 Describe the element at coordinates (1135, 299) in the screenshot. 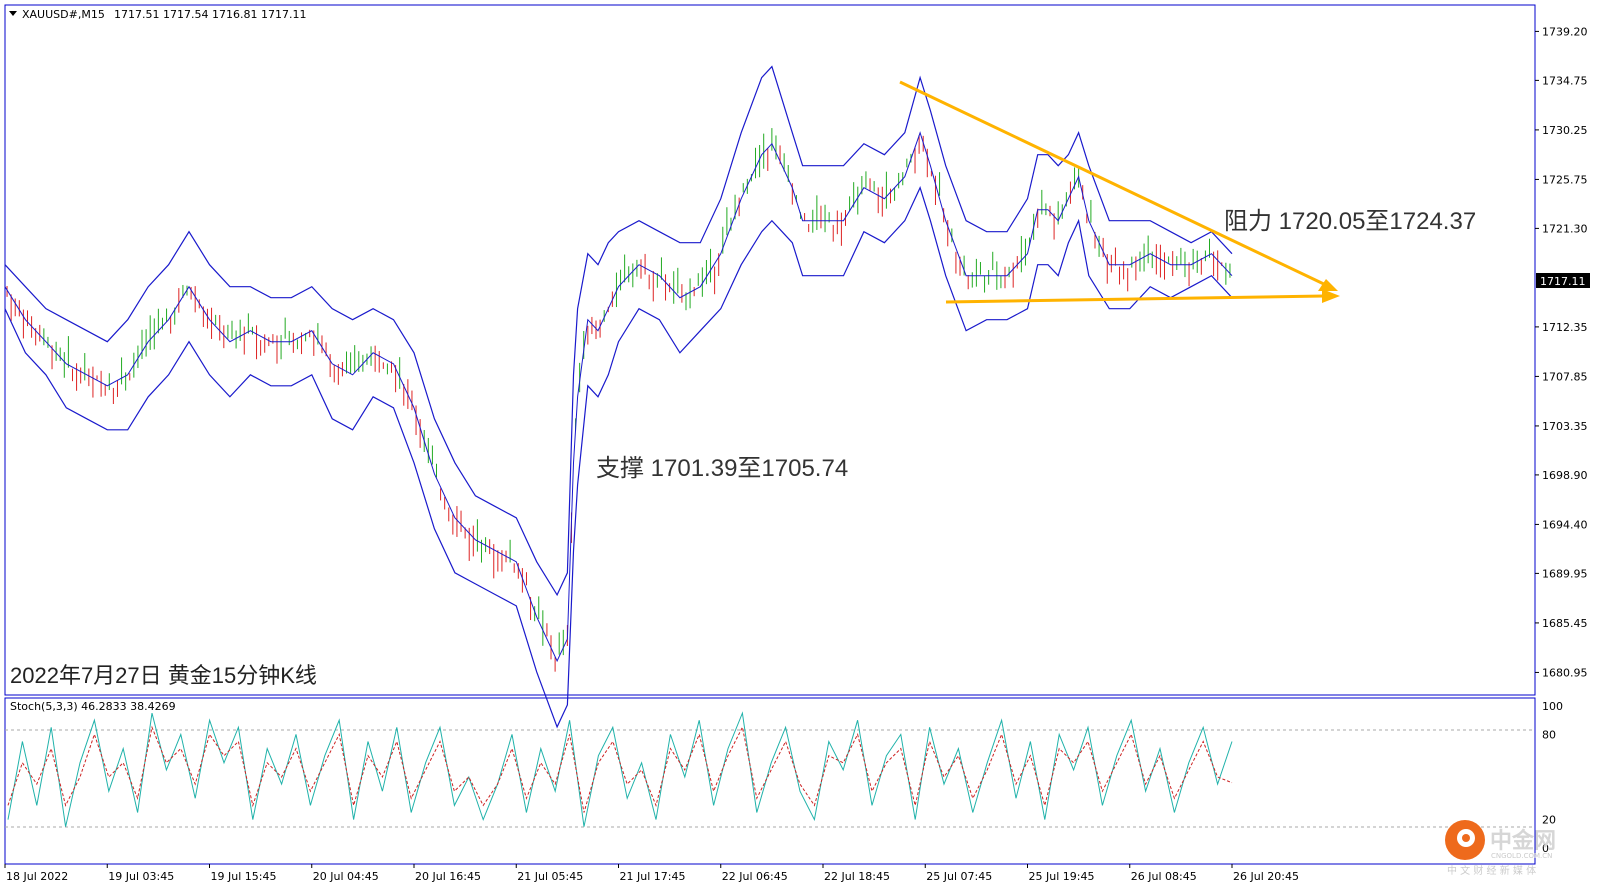

I see `support-trendline` at that location.